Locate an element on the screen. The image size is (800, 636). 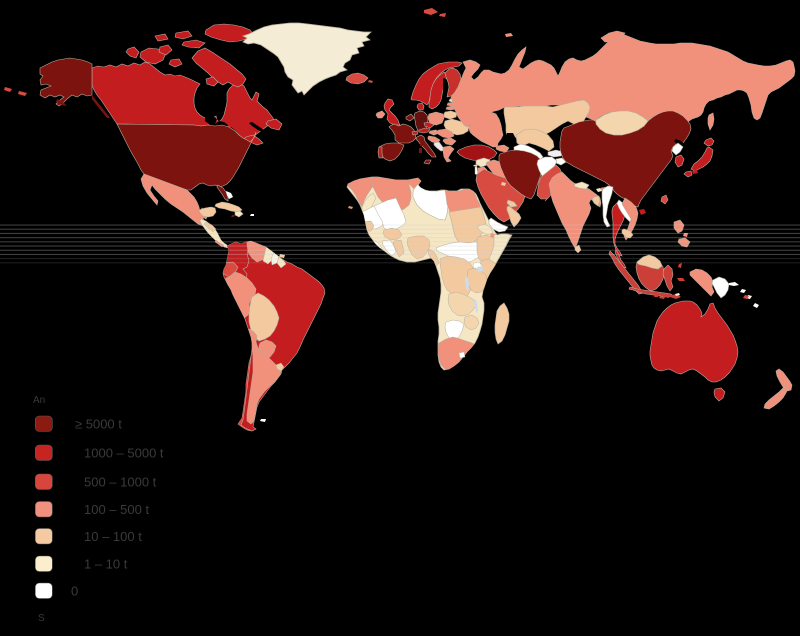
svg-text: 1000 – 5000 t is located at coordinates (124, 453).